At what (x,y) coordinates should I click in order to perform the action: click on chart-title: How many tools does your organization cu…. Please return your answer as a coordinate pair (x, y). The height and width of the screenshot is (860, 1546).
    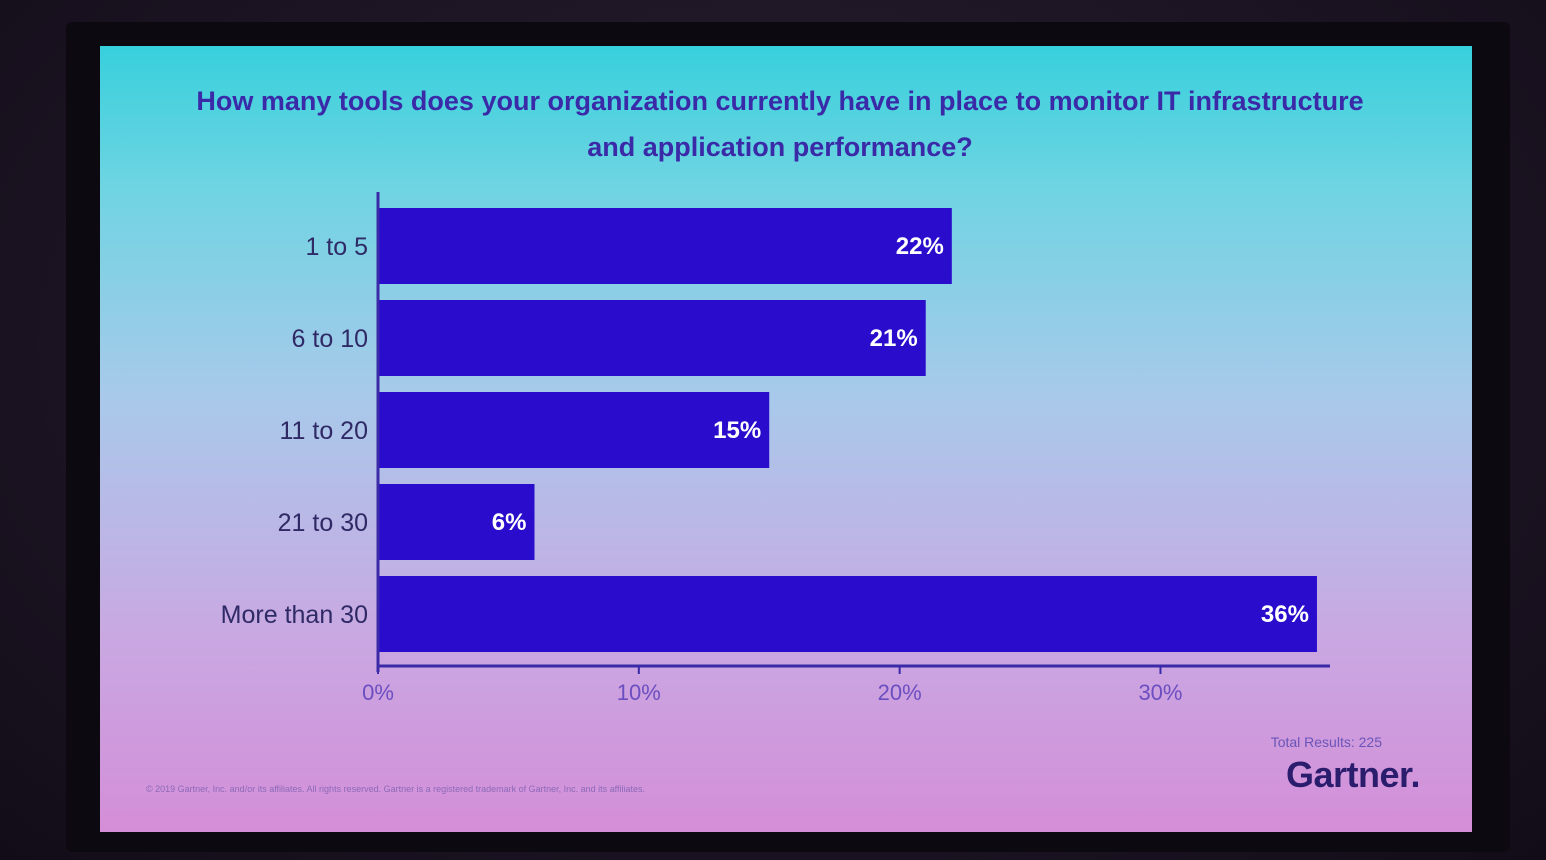
    Looking at the image, I should click on (780, 124).